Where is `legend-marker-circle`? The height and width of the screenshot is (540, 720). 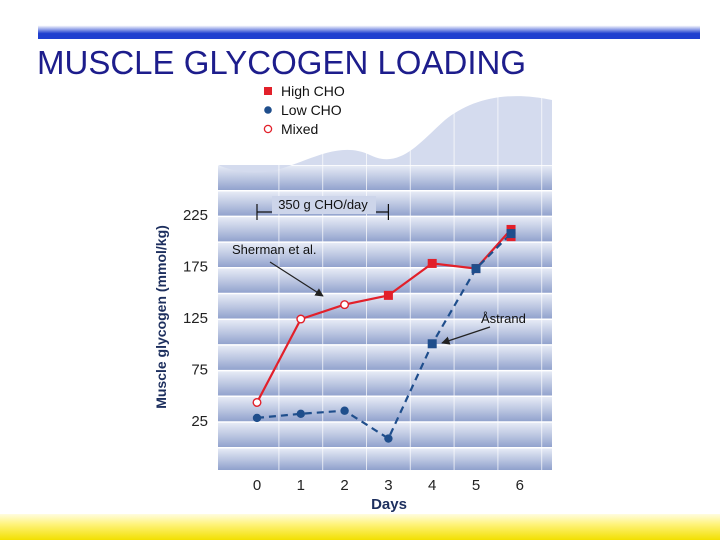 legend-marker-circle is located at coordinates (268, 110).